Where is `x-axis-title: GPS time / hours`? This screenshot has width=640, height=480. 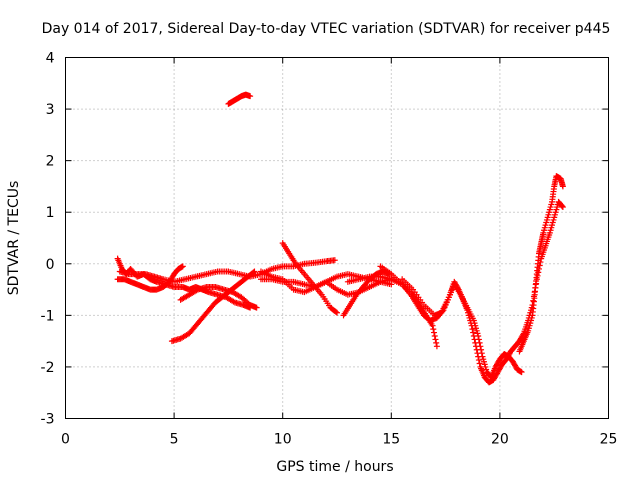
x-axis-title: GPS time / hours is located at coordinates (334, 467).